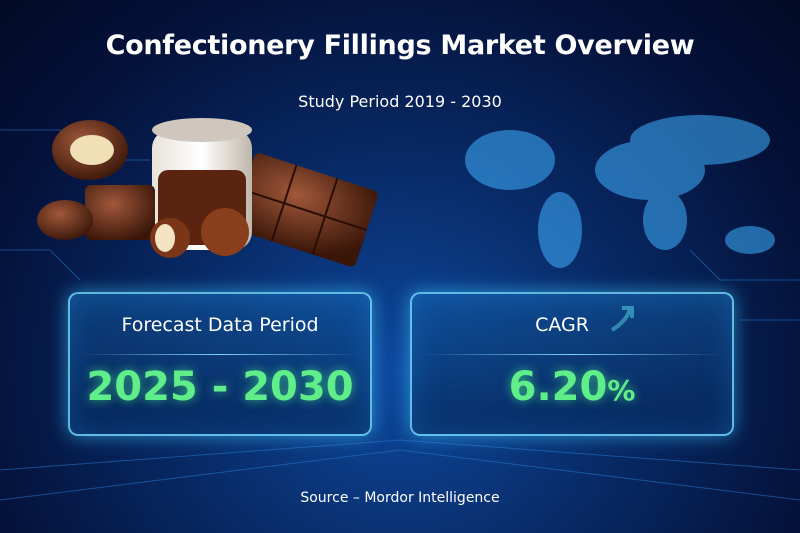 Image resolution: width=800 pixels, height=533 pixels. I want to click on source: Source – Mordor Intelligence, so click(400, 498).